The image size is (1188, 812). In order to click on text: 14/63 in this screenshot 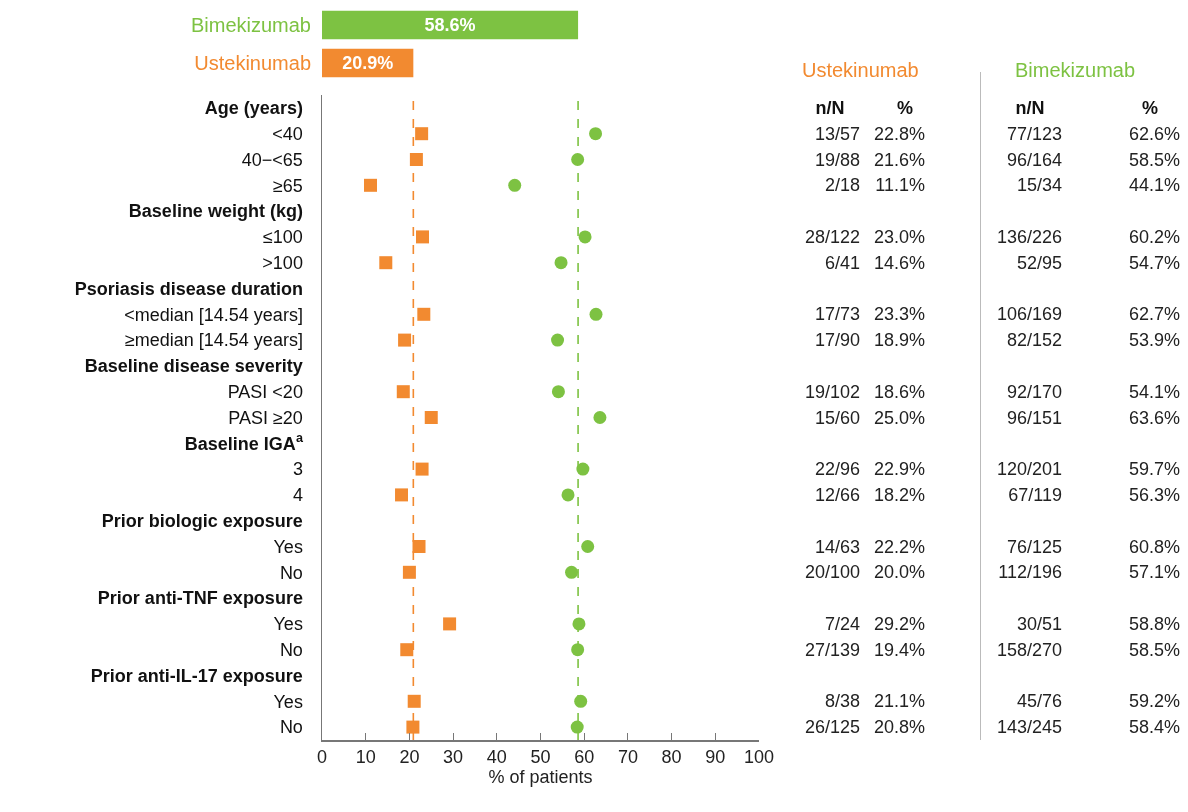, I will do `click(837, 546)`.